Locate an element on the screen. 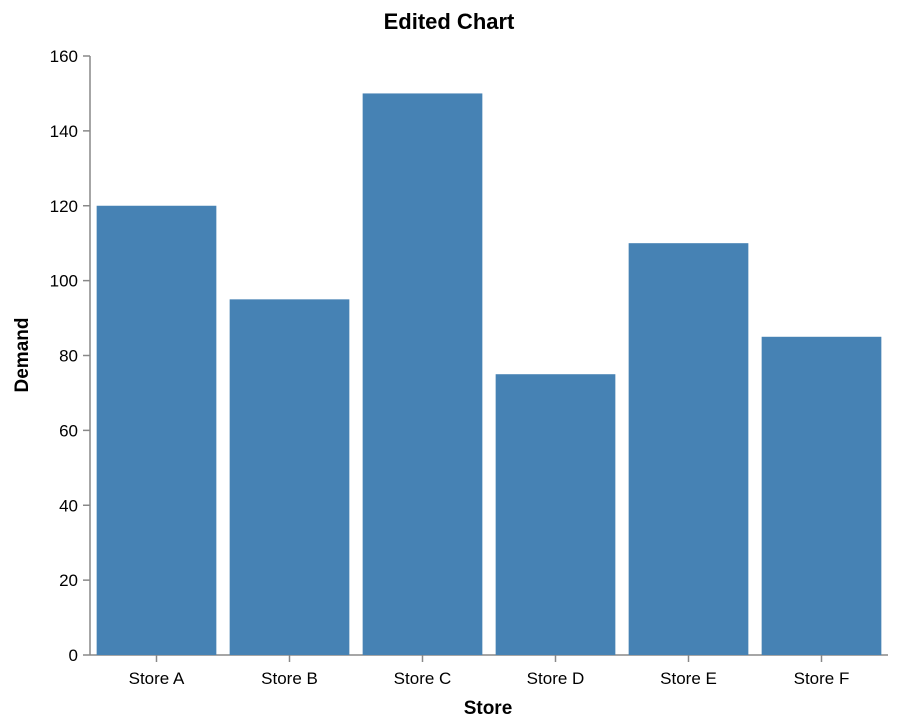 The image size is (898, 728). x-axis-title: Store is located at coordinates (488, 708).